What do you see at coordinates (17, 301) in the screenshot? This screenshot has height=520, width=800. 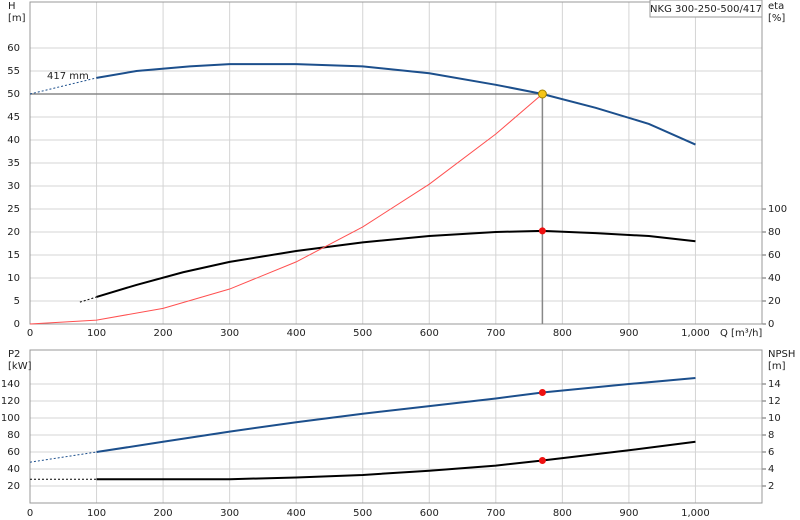 I see `y-tick-label: 5` at bounding box center [17, 301].